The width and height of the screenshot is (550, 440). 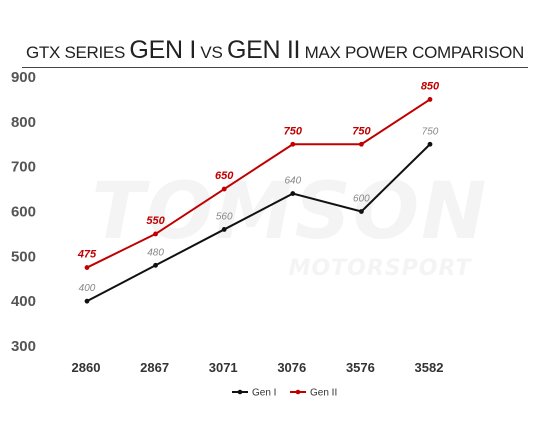 I want to click on x-axis: 2860 2867 3071 3076 3576 3582, so click(x=258, y=367).